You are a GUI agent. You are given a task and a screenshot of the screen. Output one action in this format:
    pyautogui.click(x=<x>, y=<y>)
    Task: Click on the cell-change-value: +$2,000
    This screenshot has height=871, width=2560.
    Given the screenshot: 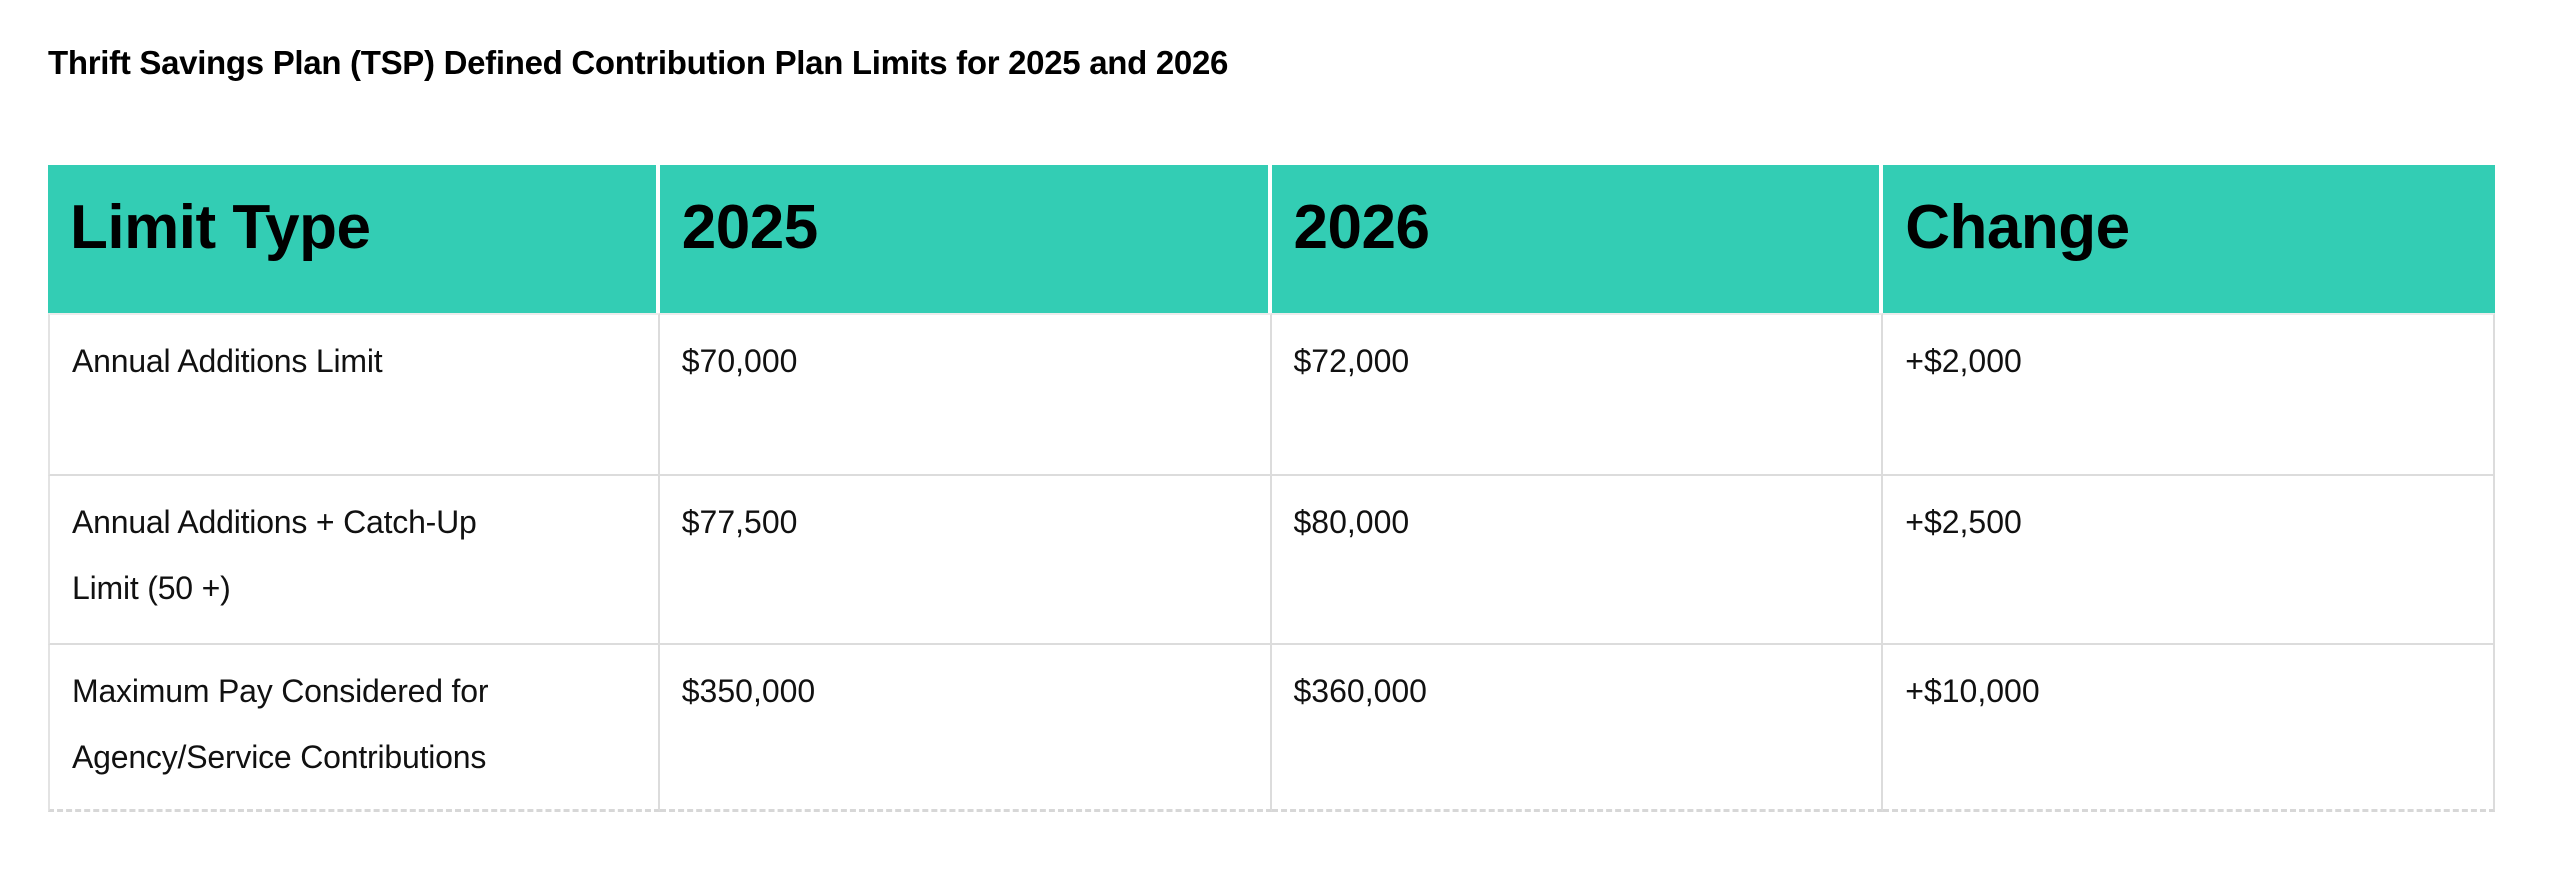 What is the action you would take?
    pyautogui.click(x=2189, y=394)
    